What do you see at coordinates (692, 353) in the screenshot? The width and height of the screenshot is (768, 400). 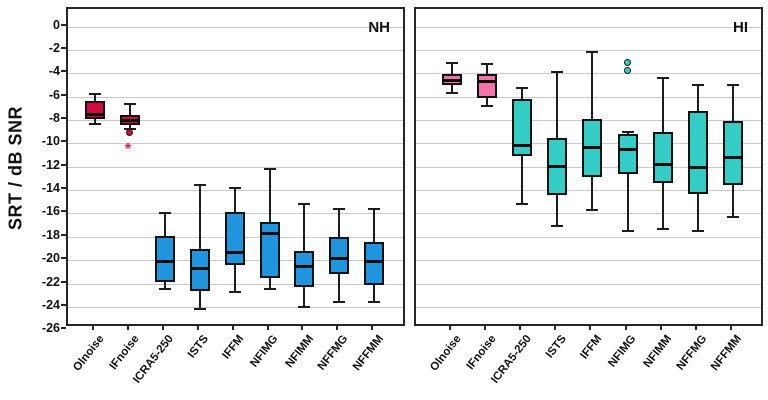 I see `x-axis-category-label: NFFMG` at bounding box center [692, 353].